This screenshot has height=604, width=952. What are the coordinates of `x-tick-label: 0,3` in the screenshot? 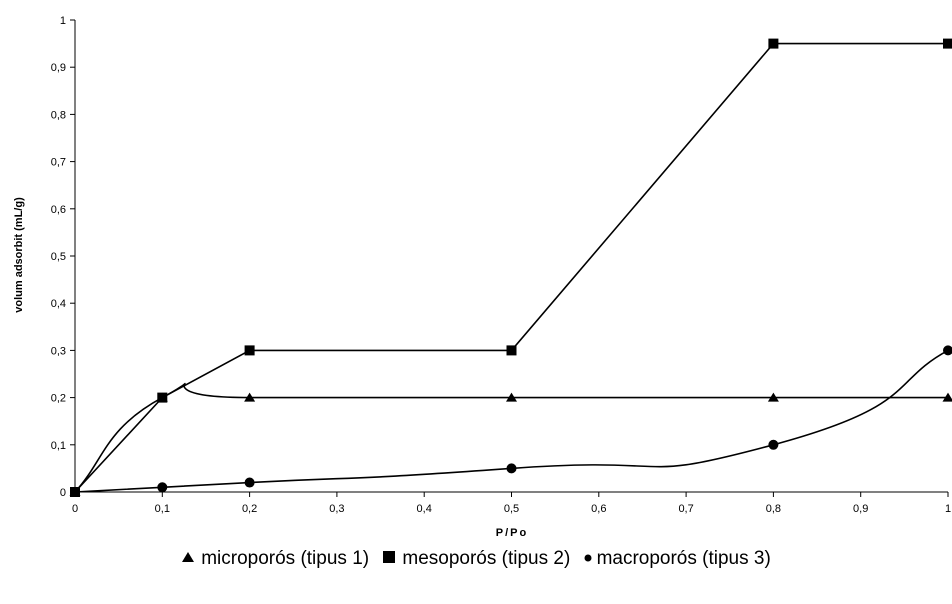 It's located at (336, 509).